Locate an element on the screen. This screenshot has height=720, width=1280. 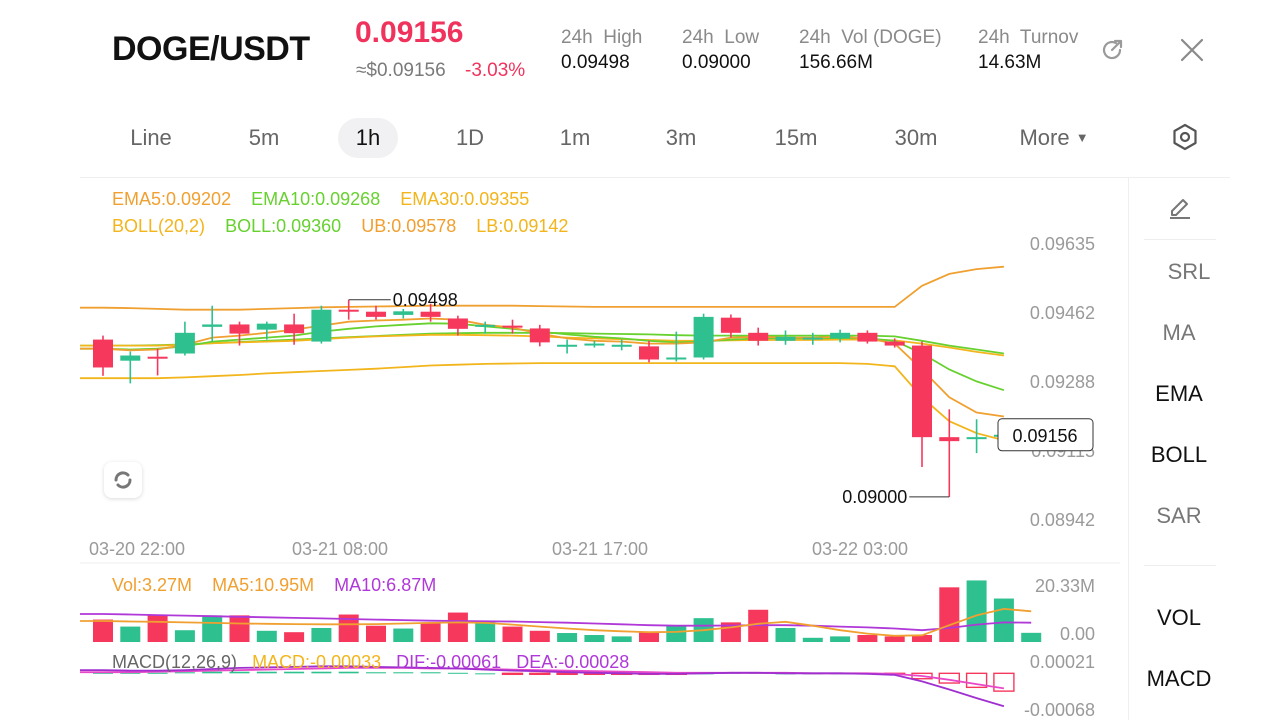
sidebar-item-sar: SAR is located at coordinates (1179, 515).